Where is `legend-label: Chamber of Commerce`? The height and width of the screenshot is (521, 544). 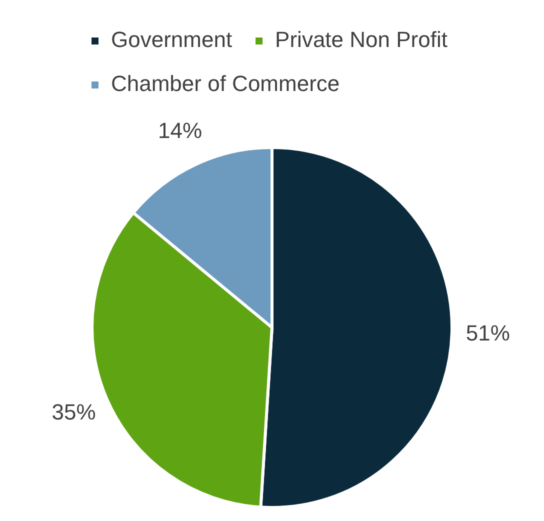
legend-label: Chamber of Commerce is located at coordinates (225, 83).